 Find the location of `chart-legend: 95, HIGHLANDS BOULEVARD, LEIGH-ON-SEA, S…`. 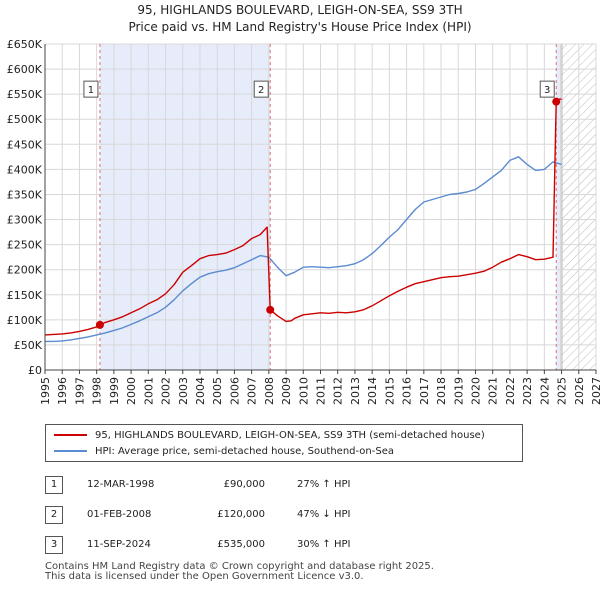

chart-legend: 95, HIGHLANDS BOULEVARD, LEIGH-ON-SEA, S… is located at coordinates (284, 443).